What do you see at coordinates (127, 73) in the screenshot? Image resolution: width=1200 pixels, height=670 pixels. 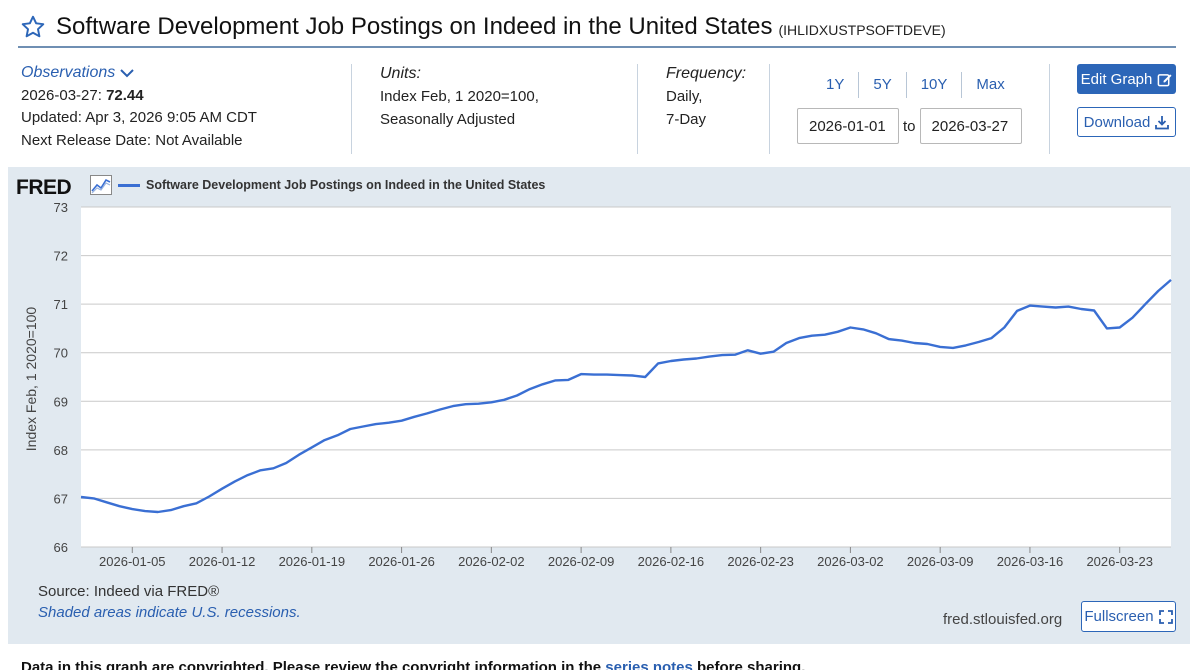 I see `chevron-down-icon` at bounding box center [127, 73].